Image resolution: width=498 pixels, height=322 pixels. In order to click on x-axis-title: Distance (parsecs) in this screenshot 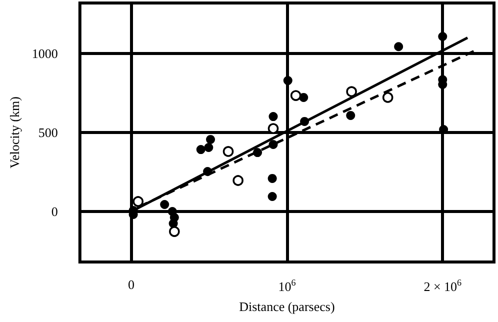, I will do `click(287, 306)`.